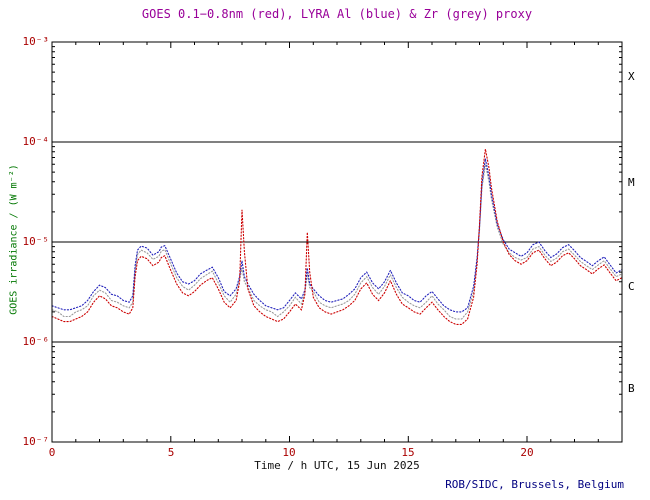  I want to click on flare-class-label-c: C, so click(631, 286).